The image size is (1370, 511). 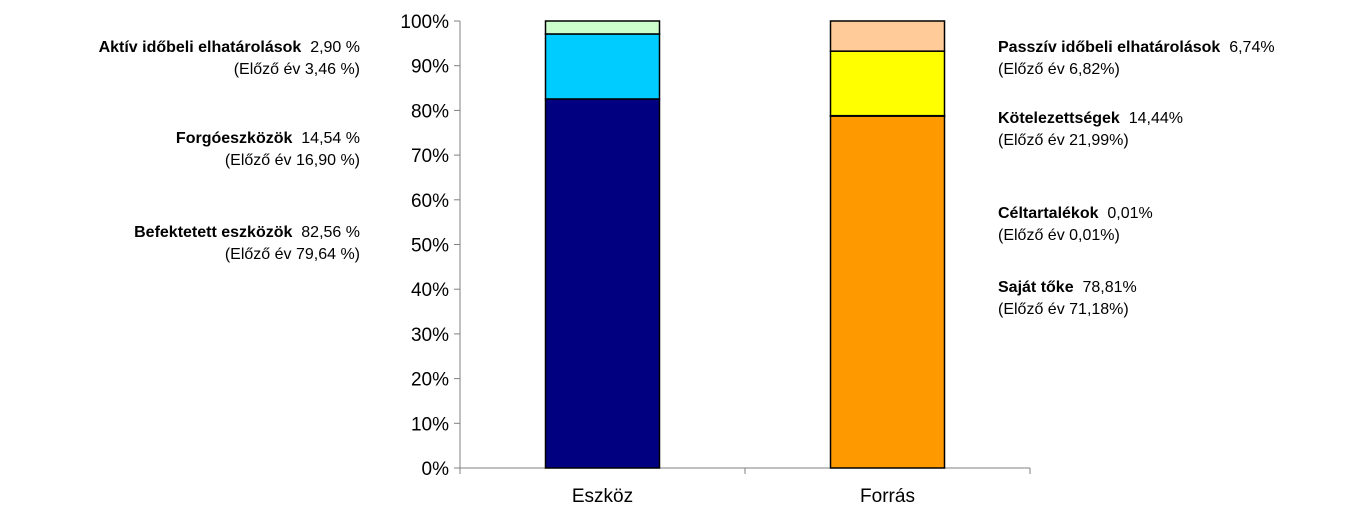 What do you see at coordinates (213, 232) in the screenshot?
I see `annotation-label: Befektetett eszközök` at bounding box center [213, 232].